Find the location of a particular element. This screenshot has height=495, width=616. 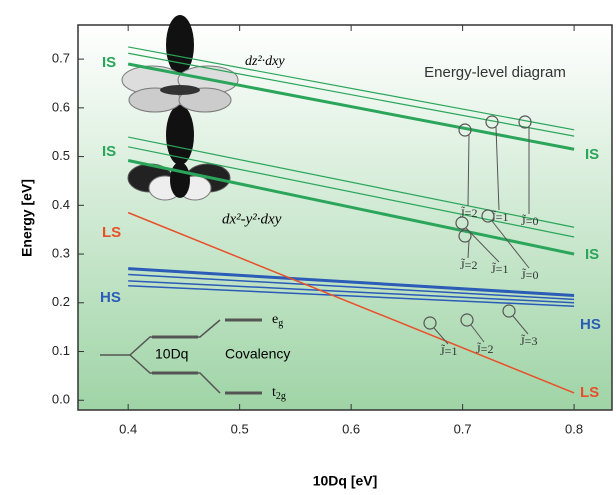

inset-label: t2g is located at coordinates (279, 393).